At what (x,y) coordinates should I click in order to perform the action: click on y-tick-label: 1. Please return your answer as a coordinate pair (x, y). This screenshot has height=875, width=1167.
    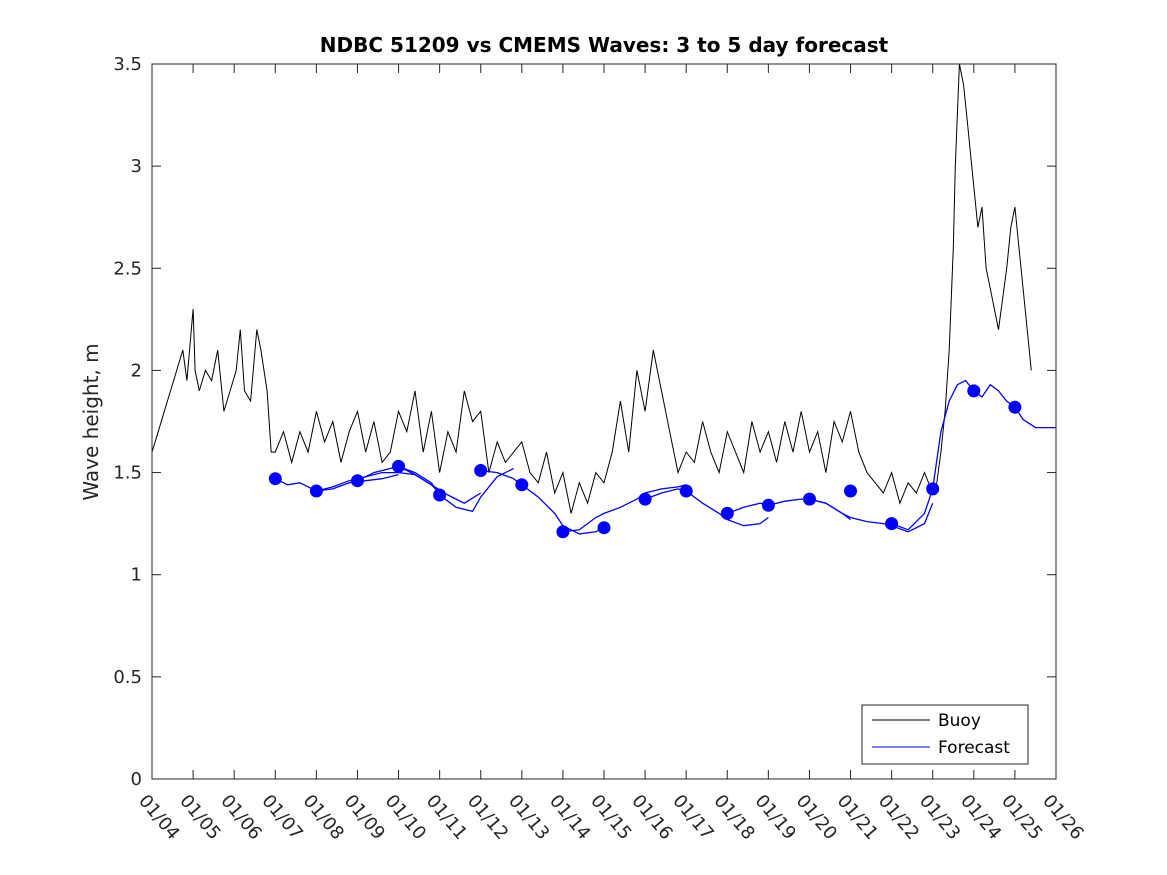
    Looking at the image, I should click on (136, 575).